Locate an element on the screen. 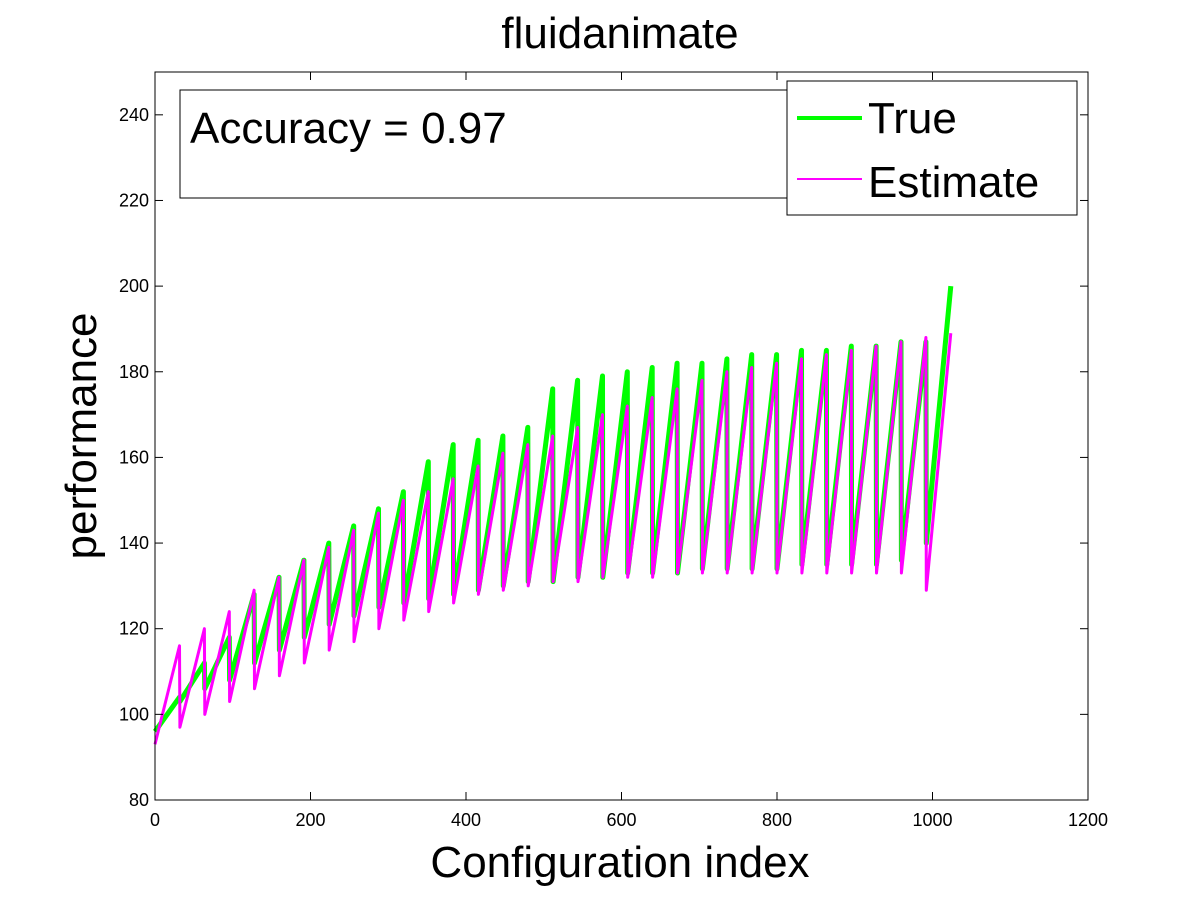 The width and height of the screenshot is (1200, 900). accuracy-annotation: Accuracy = 0.97 is located at coordinates (348, 128).